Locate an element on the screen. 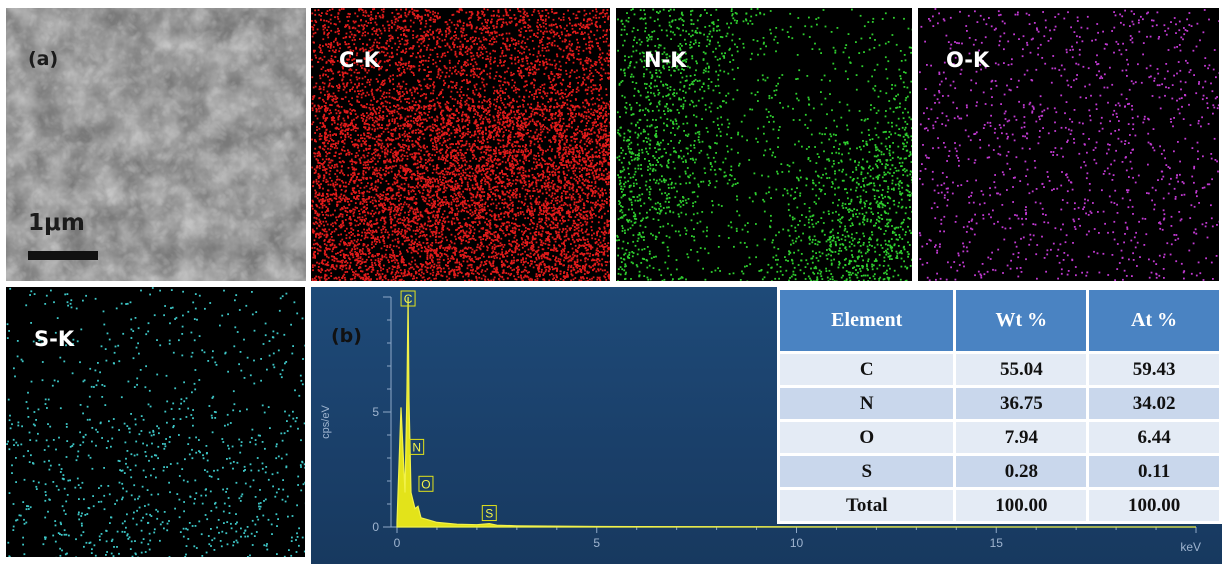  x-axis-unit: keV is located at coordinates (1190, 547).